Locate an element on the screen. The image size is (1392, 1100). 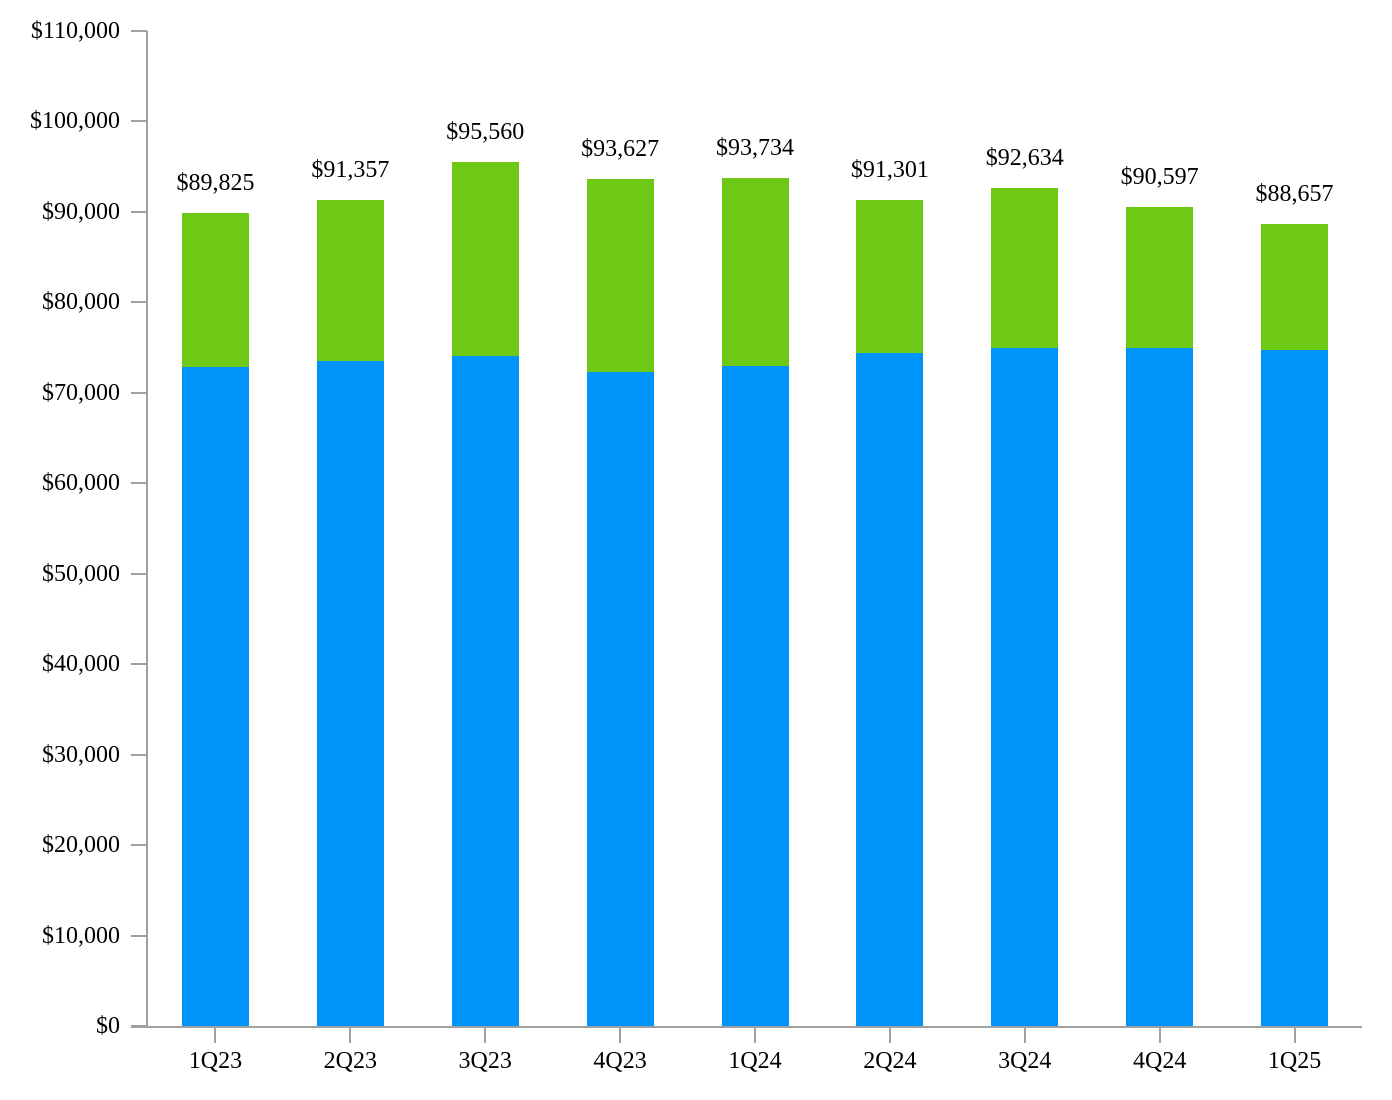
bar-total-label: $91,357 is located at coordinates (350, 169).